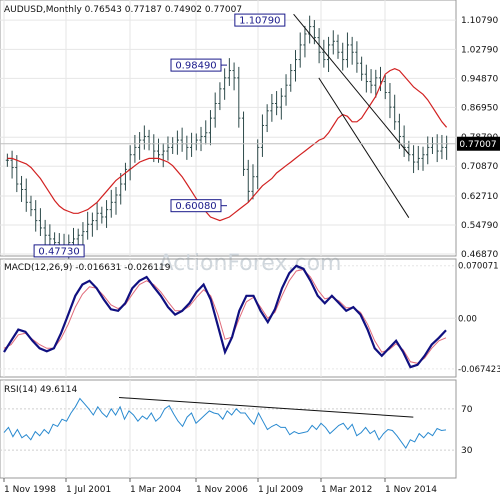 The width and height of the screenshot is (500, 500). I want to click on x-tick-label: 1 Jul 2001, so click(88, 490).